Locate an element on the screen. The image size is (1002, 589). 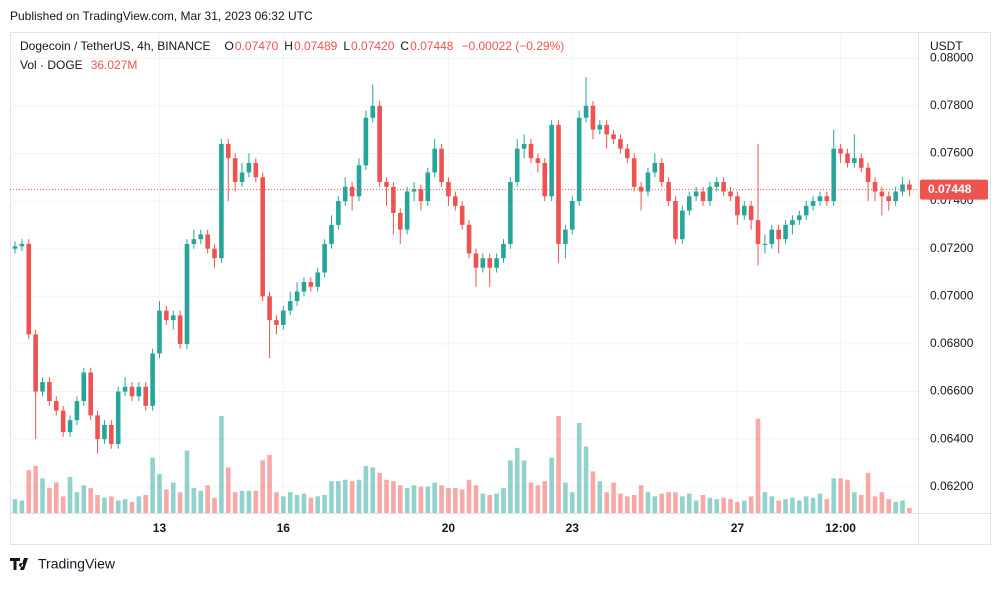
x-tick-label: 20 is located at coordinates (449, 528).